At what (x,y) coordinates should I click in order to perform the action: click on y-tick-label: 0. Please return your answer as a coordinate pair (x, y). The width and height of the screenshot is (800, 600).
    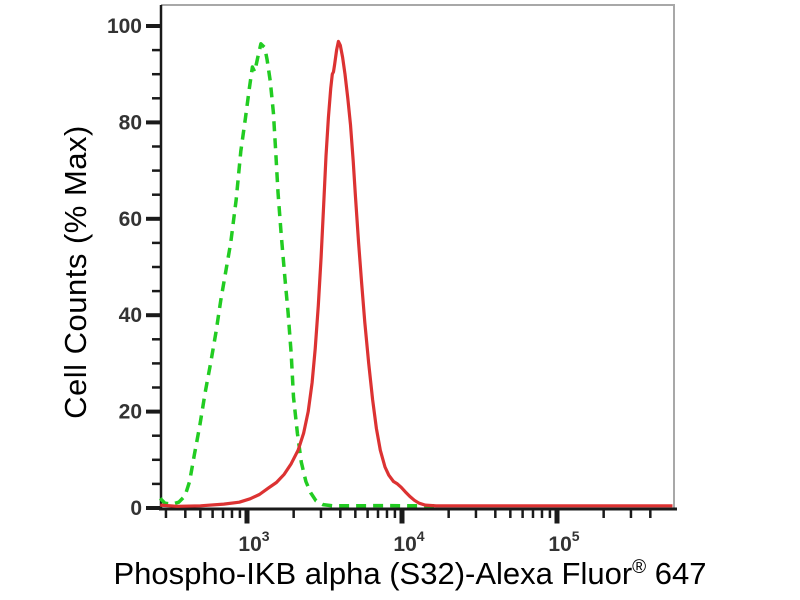
    Looking at the image, I should click on (136, 508).